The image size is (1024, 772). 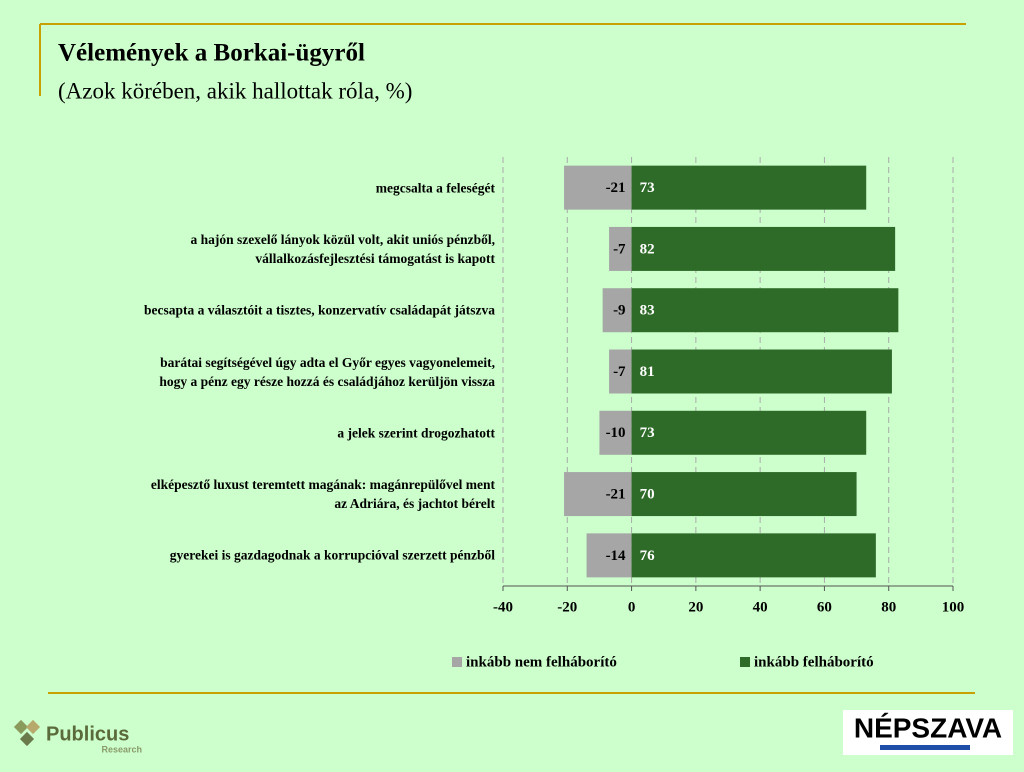 What do you see at coordinates (121, 749) in the screenshot?
I see `logo-subtext: Research` at bounding box center [121, 749].